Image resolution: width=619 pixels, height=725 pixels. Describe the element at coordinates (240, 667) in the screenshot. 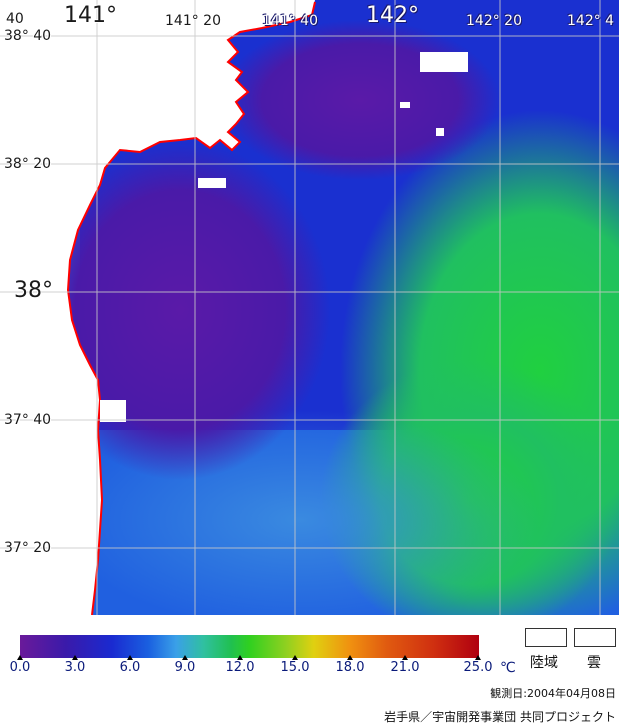

I see `tick-label: 12.0` at that location.